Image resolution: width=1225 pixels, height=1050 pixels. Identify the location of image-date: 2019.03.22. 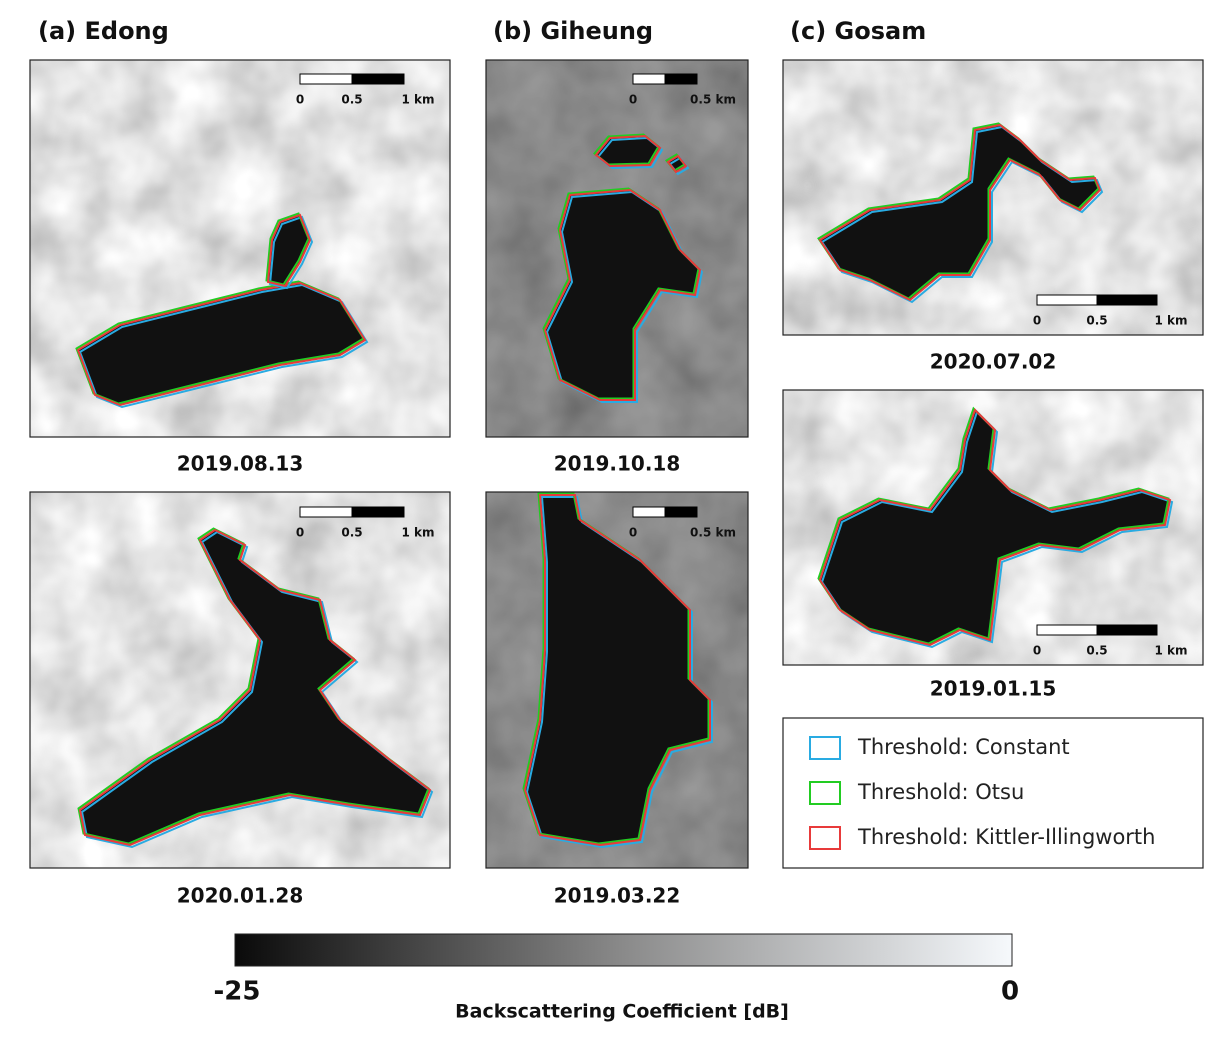
(617, 896).